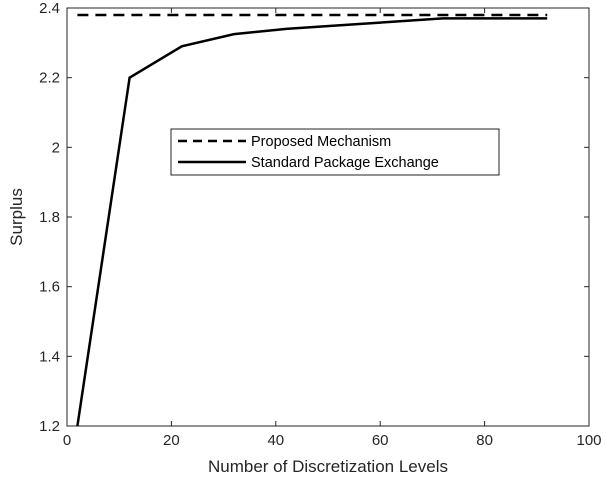 Image resolution: width=606 pixels, height=479 pixels. What do you see at coordinates (67, 440) in the screenshot?
I see `x-tick-label: 0` at bounding box center [67, 440].